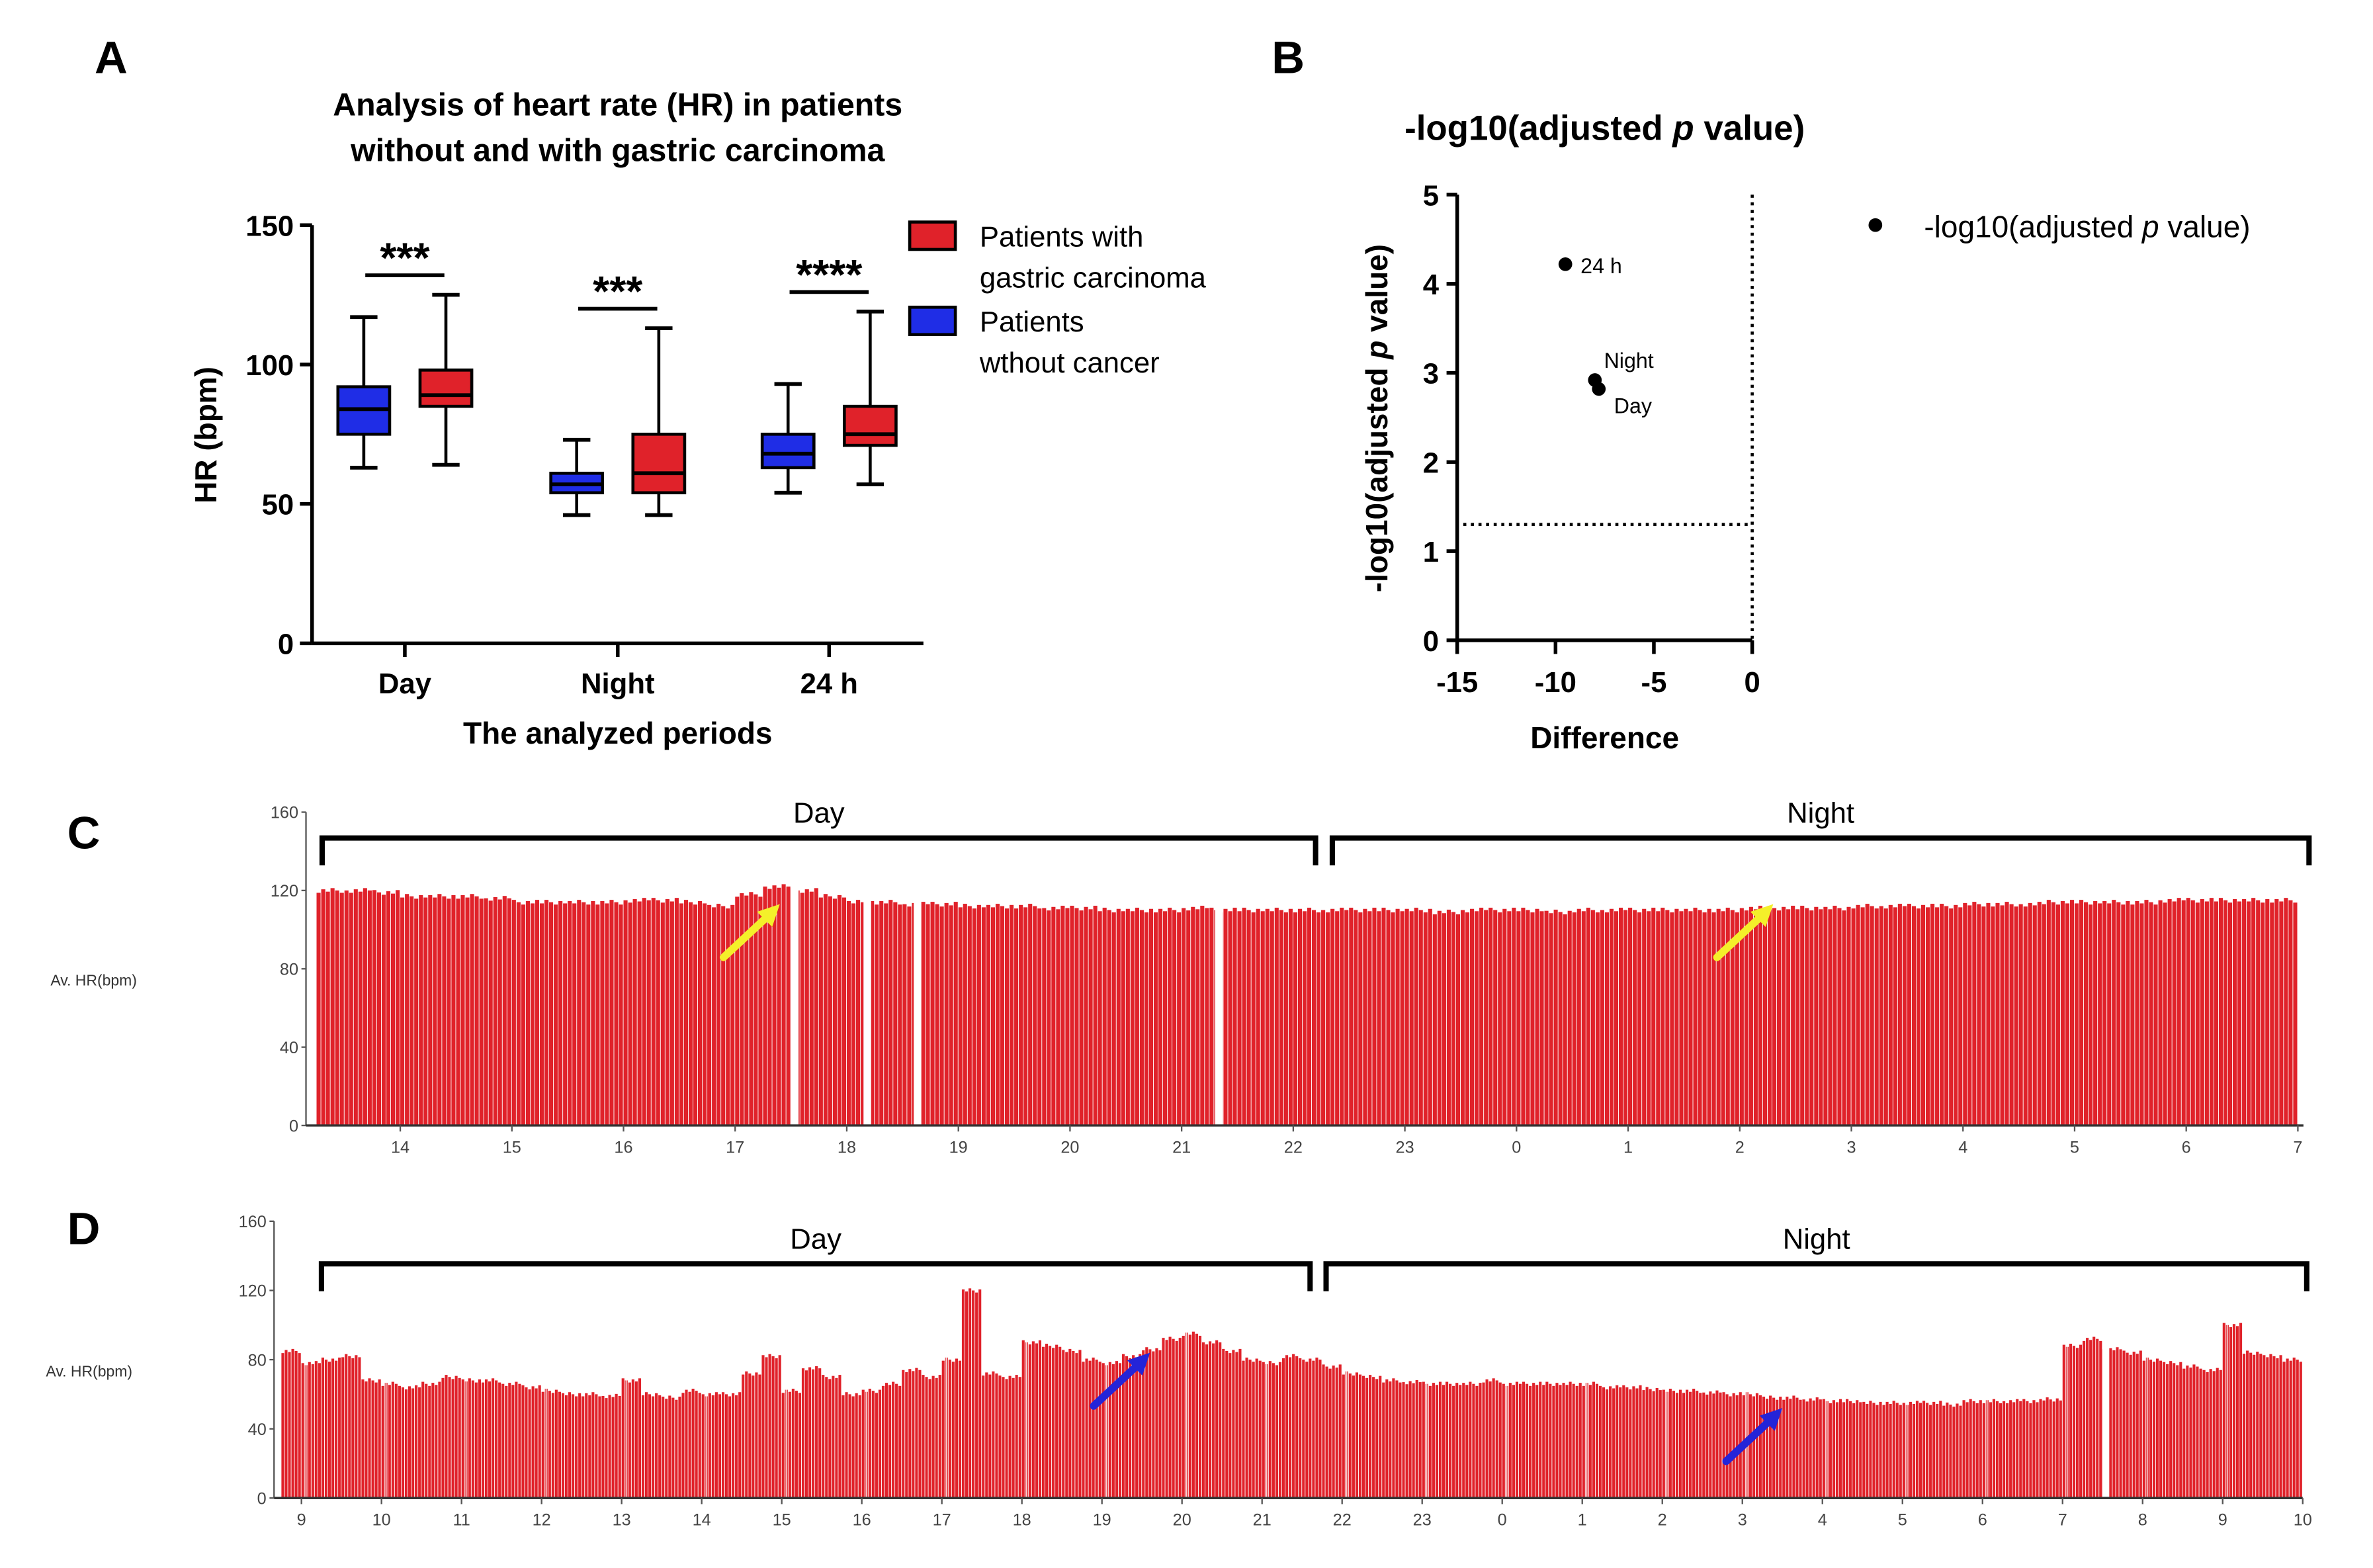 This screenshot has width=2373, height=1568. I want to click on x-tick-label: 22, so click(1342, 1521).